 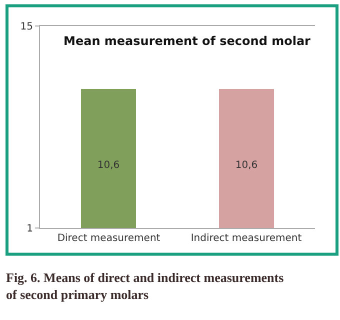 What do you see at coordinates (108, 238) in the screenshot?
I see `x-tick-label: Direct measurement` at bounding box center [108, 238].